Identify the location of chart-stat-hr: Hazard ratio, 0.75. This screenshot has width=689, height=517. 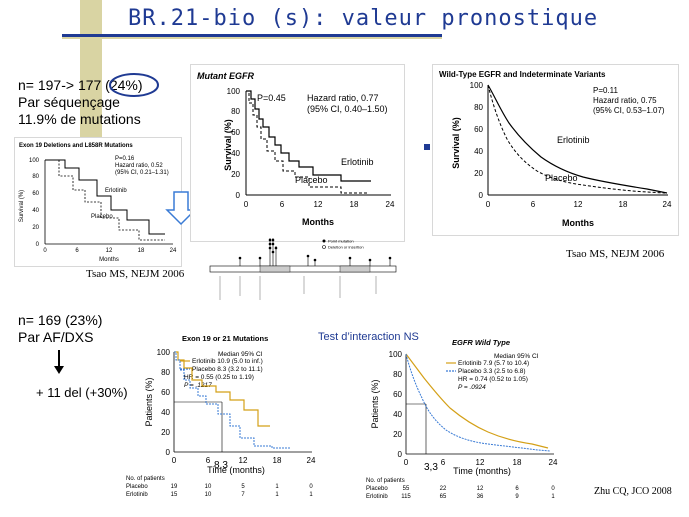
(625, 100).